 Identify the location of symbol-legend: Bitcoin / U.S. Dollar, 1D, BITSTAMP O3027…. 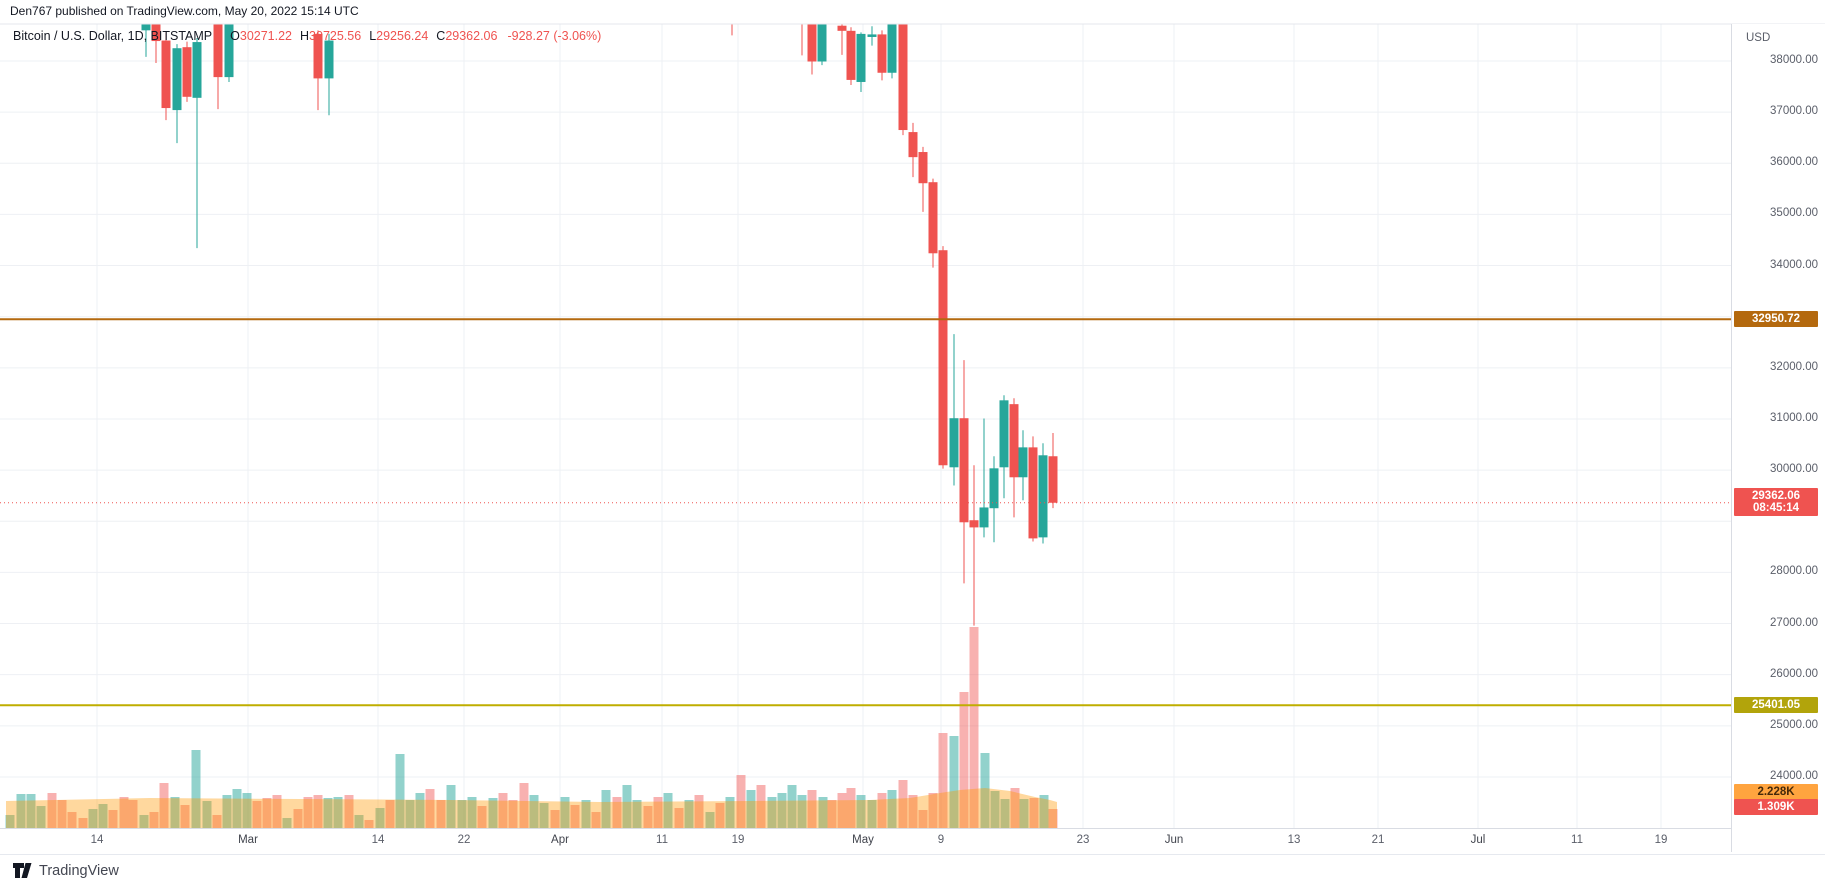
(307, 36).